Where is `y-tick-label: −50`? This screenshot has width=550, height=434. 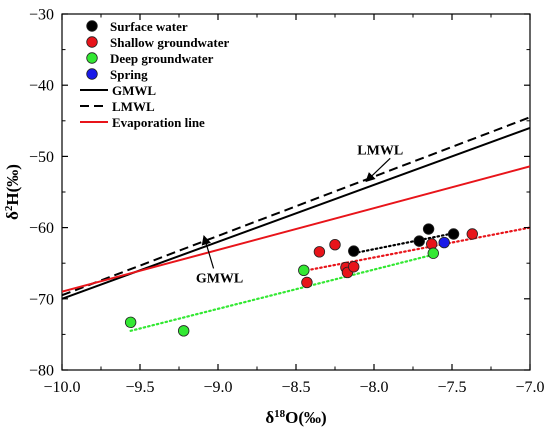 y-tick-label: −50 is located at coordinates (41, 157).